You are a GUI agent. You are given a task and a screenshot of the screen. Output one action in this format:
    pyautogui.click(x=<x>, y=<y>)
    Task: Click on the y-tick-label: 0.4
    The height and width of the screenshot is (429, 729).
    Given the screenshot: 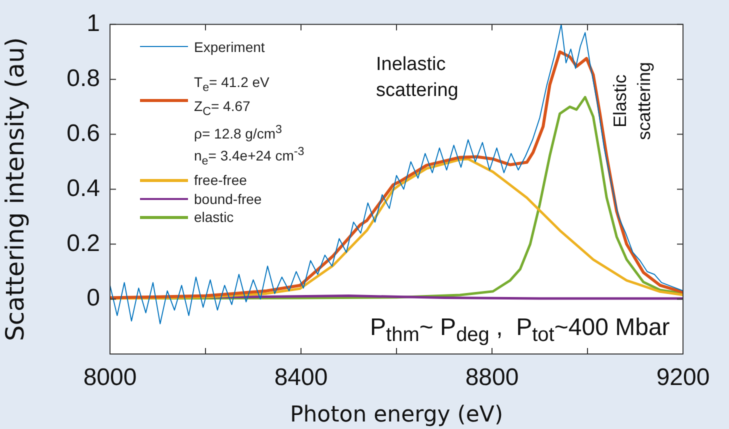 What is the action you would take?
    pyautogui.click(x=83, y=188)
    